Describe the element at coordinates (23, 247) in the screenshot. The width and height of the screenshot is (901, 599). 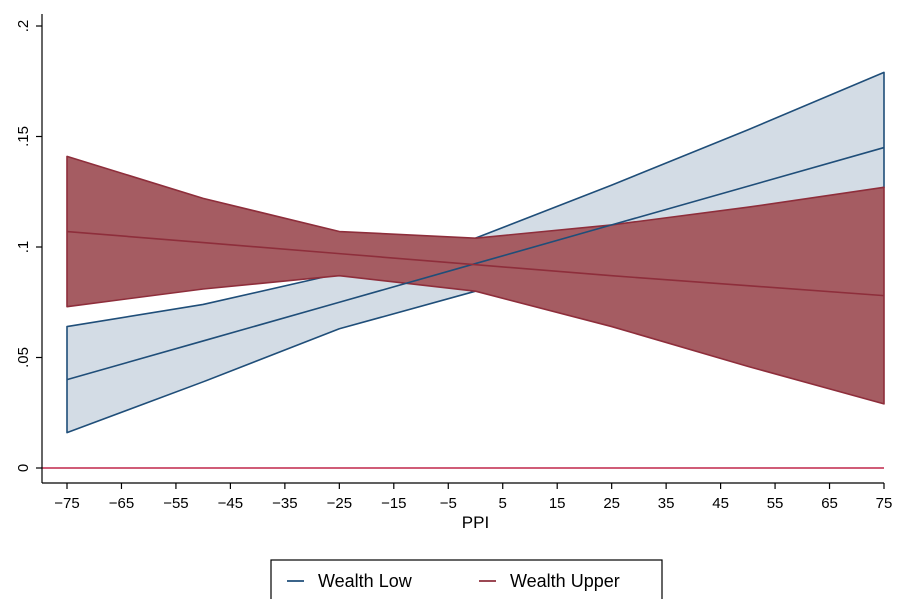
I see `y-tick-label: .1` at that location.